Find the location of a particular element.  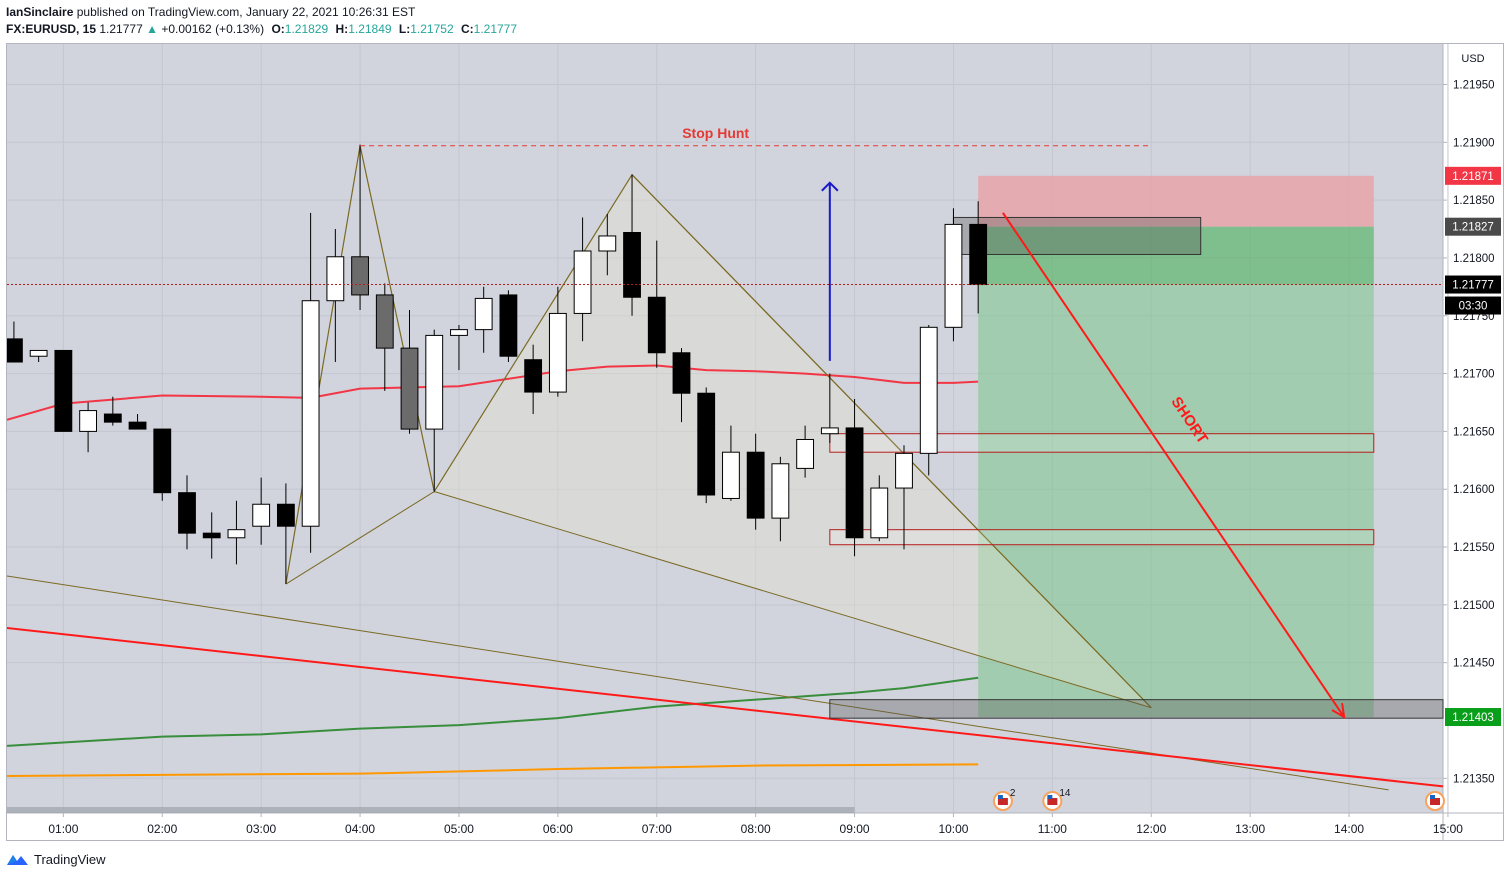

currency-label: USD is located at coordinates (1472, 59).